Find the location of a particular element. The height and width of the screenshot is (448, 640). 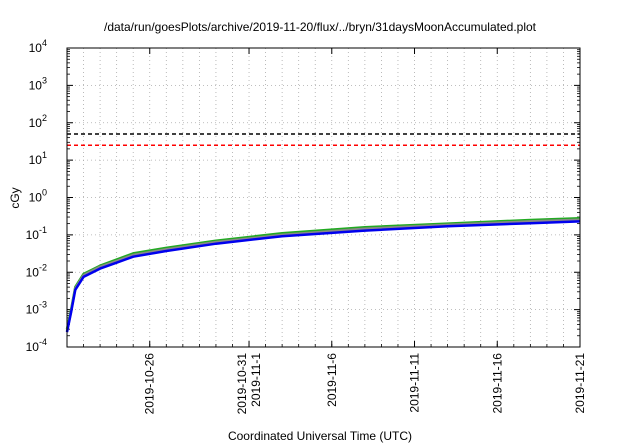

x-axis-label: Coordinated Universal Time (UTC) is located at coordinates (320, 436).